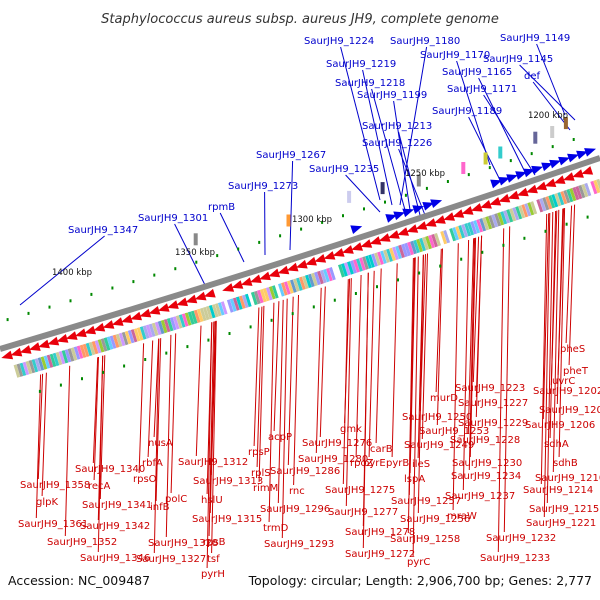 The height and width of the screenshot is (600, 600). Describe the element at coordinates (212, 500) in the screenshot. I see `gene-label: hslU` at that location.